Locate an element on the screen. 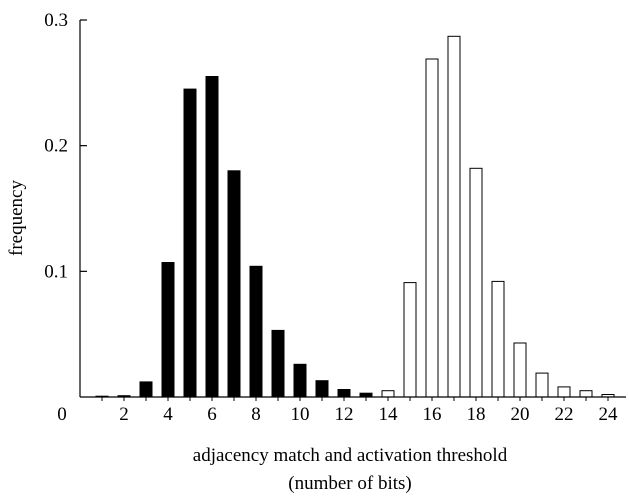 The height and width of the screenshot is (496, 629). x-tick-label: 14 is located at coordinates (389, 414).